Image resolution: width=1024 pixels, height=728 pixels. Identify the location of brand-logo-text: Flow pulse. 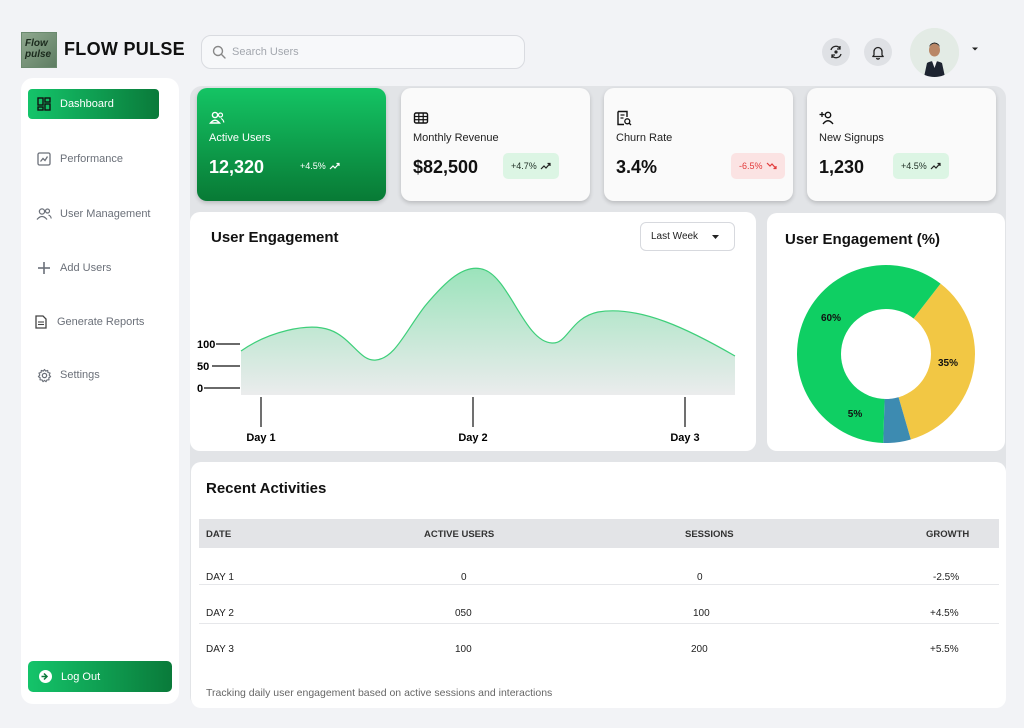
(38, 49).